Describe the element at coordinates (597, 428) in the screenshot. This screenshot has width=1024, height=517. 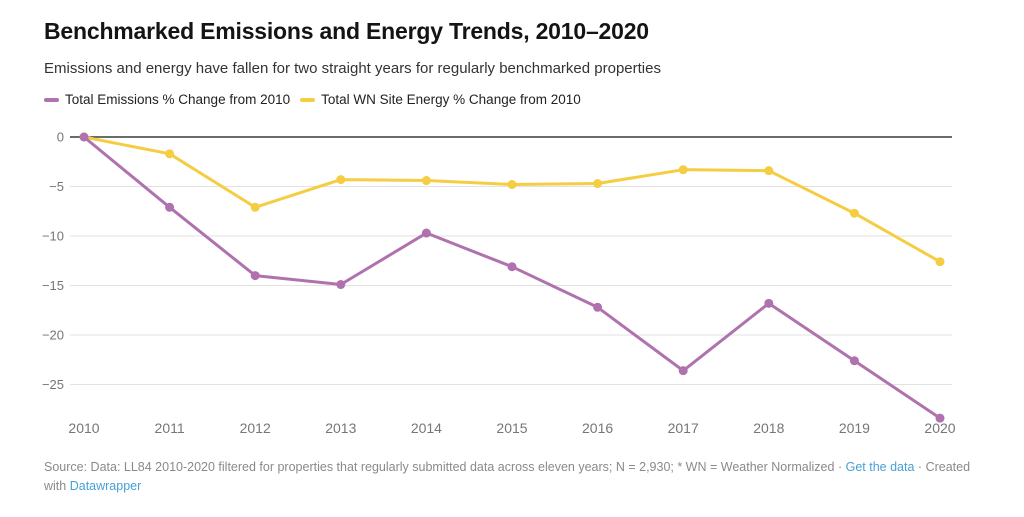
I see `x-tick-label: 2016` at that location.